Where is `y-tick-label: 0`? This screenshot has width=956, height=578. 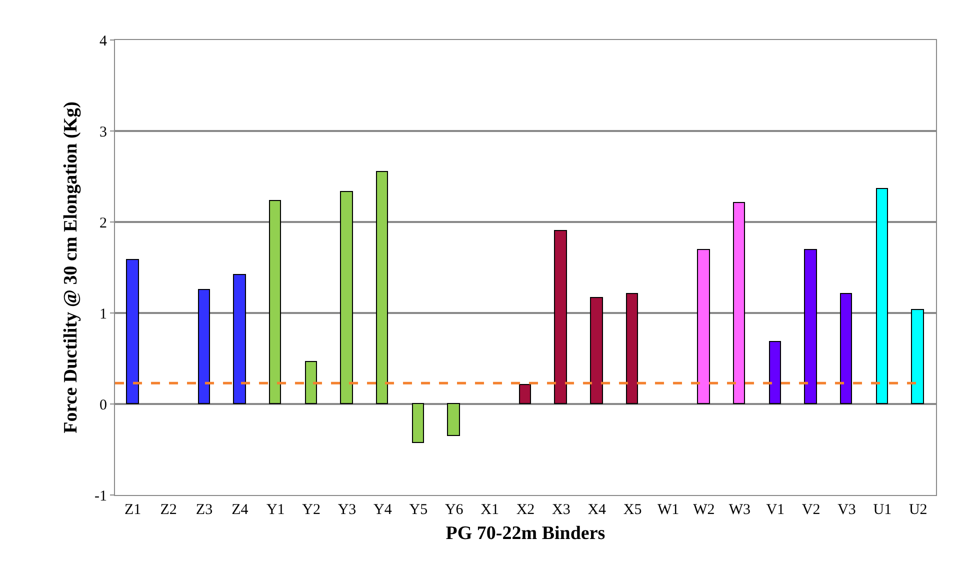 y-tick-label: 0 is located at coordinates (103, 405).